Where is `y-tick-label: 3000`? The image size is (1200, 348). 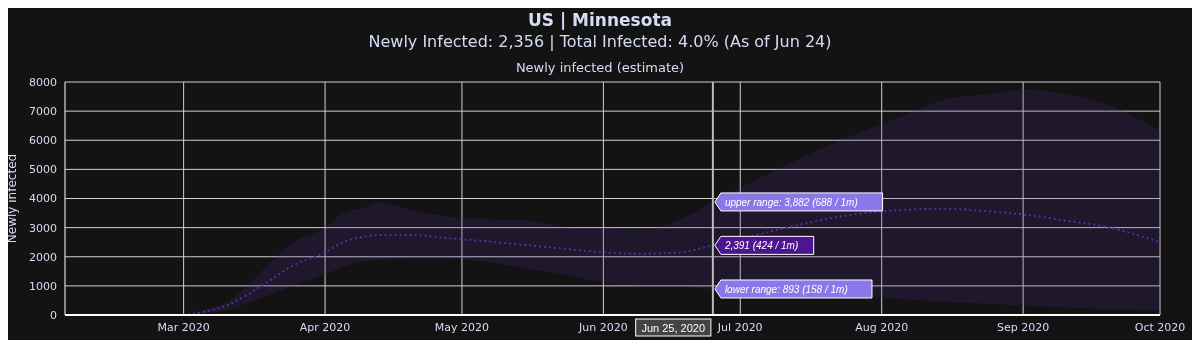
y-tick-label: 3000 is located at coordinates (43, 228).